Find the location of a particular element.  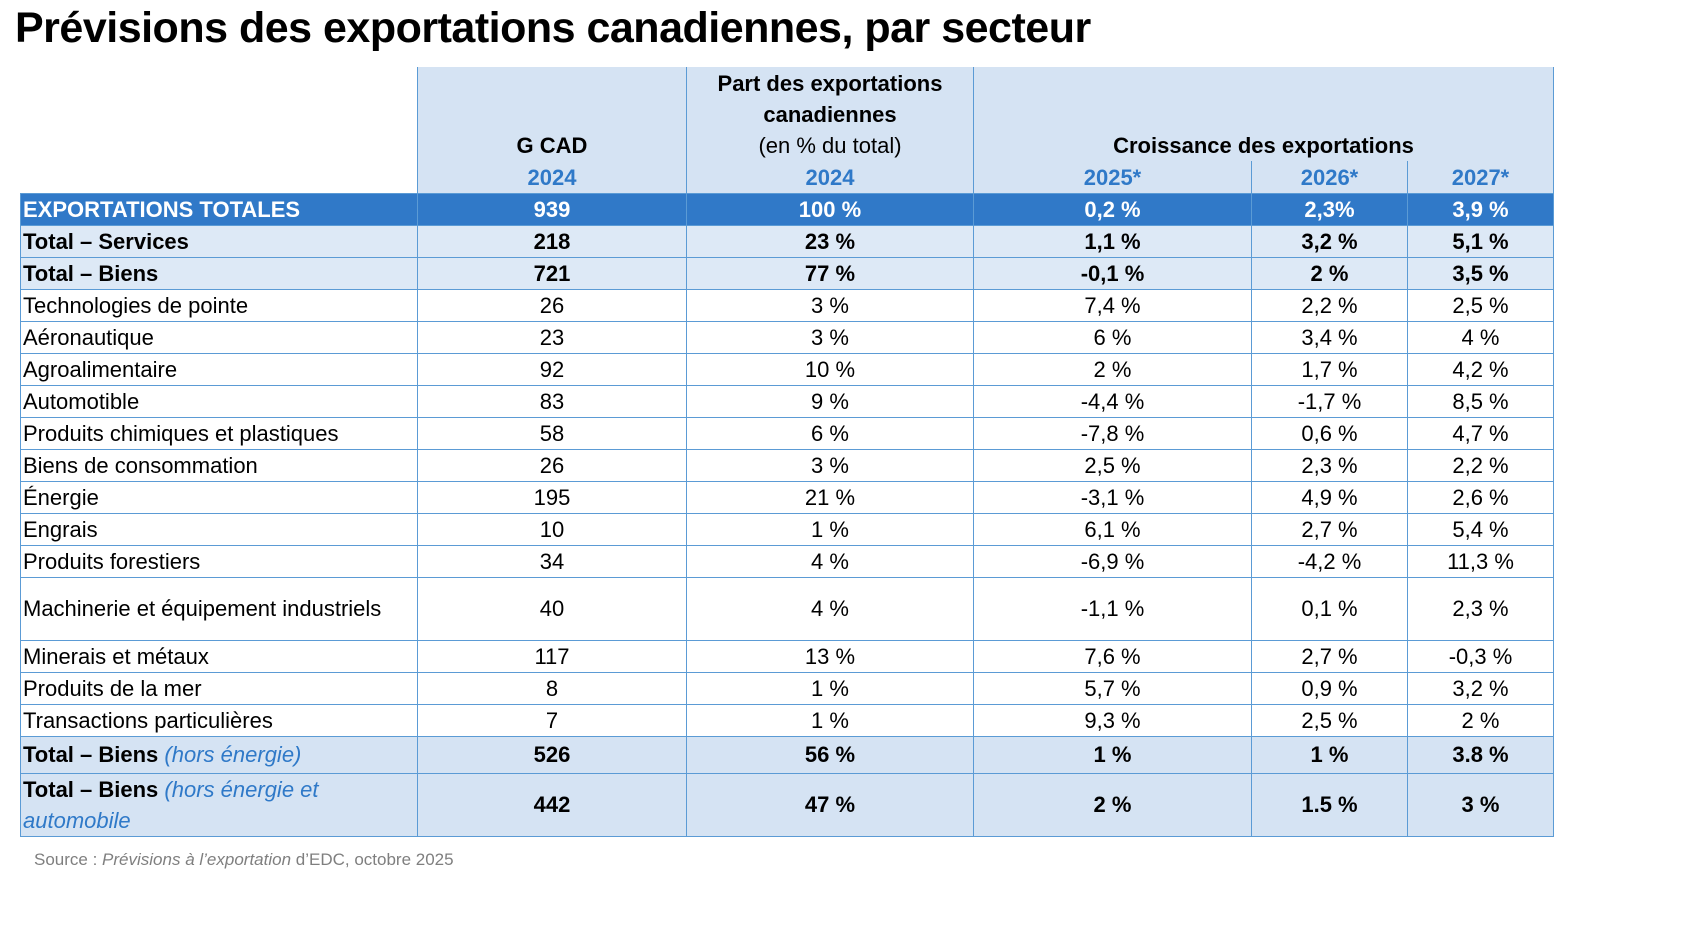

cell-gcad: 10 is located at coordinates (552, 529).